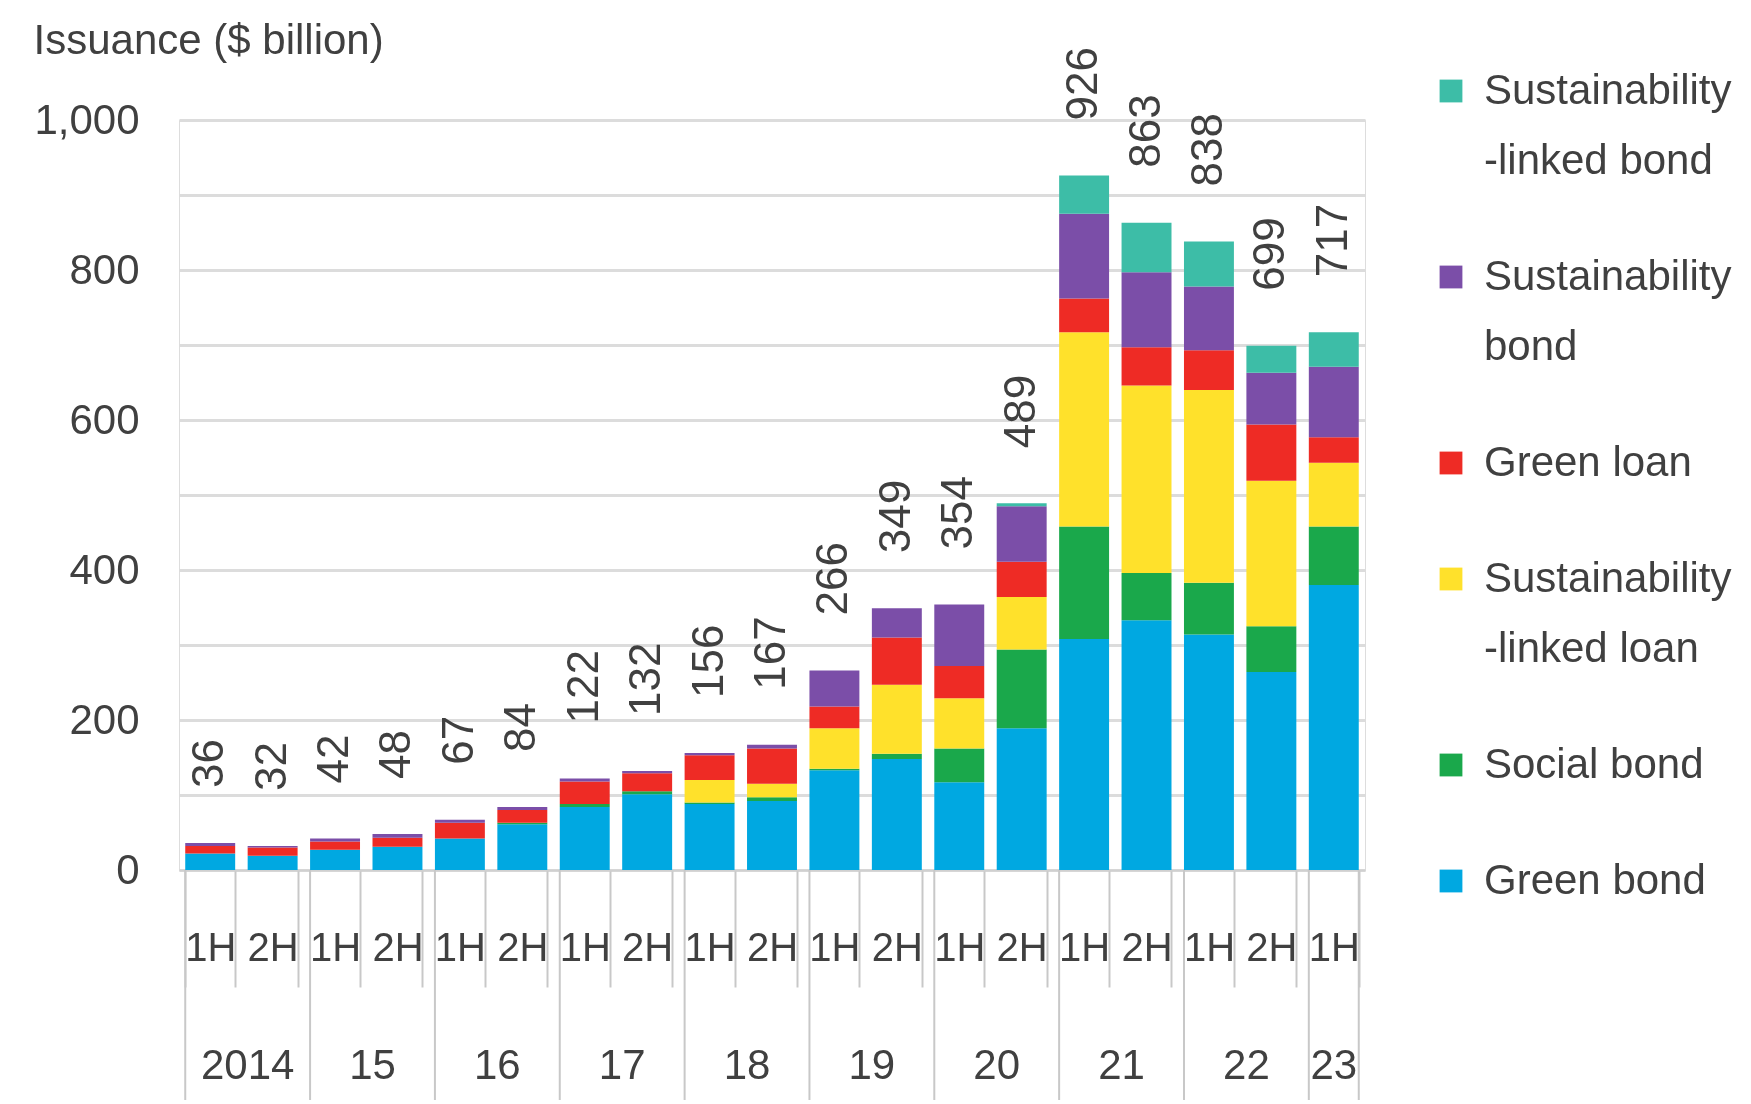  Describe the element at coordinates (457, 740) in the screenshot. I see `total-label: 67` at that location.